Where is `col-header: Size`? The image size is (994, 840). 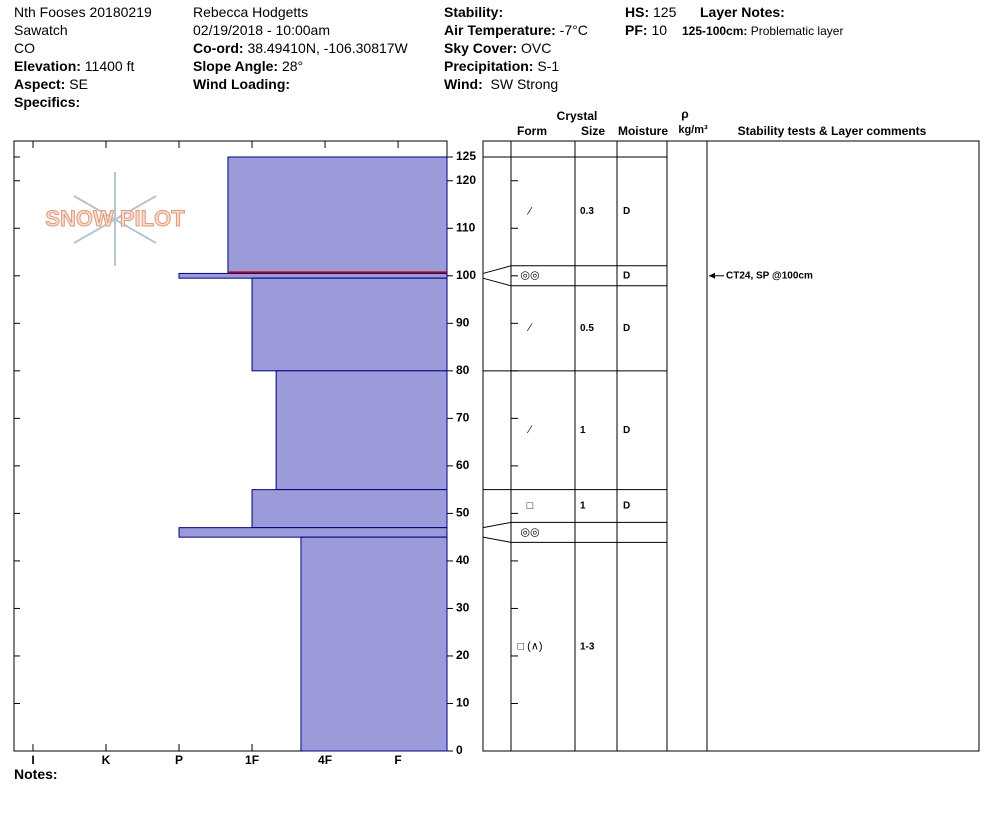 col-header: Size is located at coordinates (593, 131).